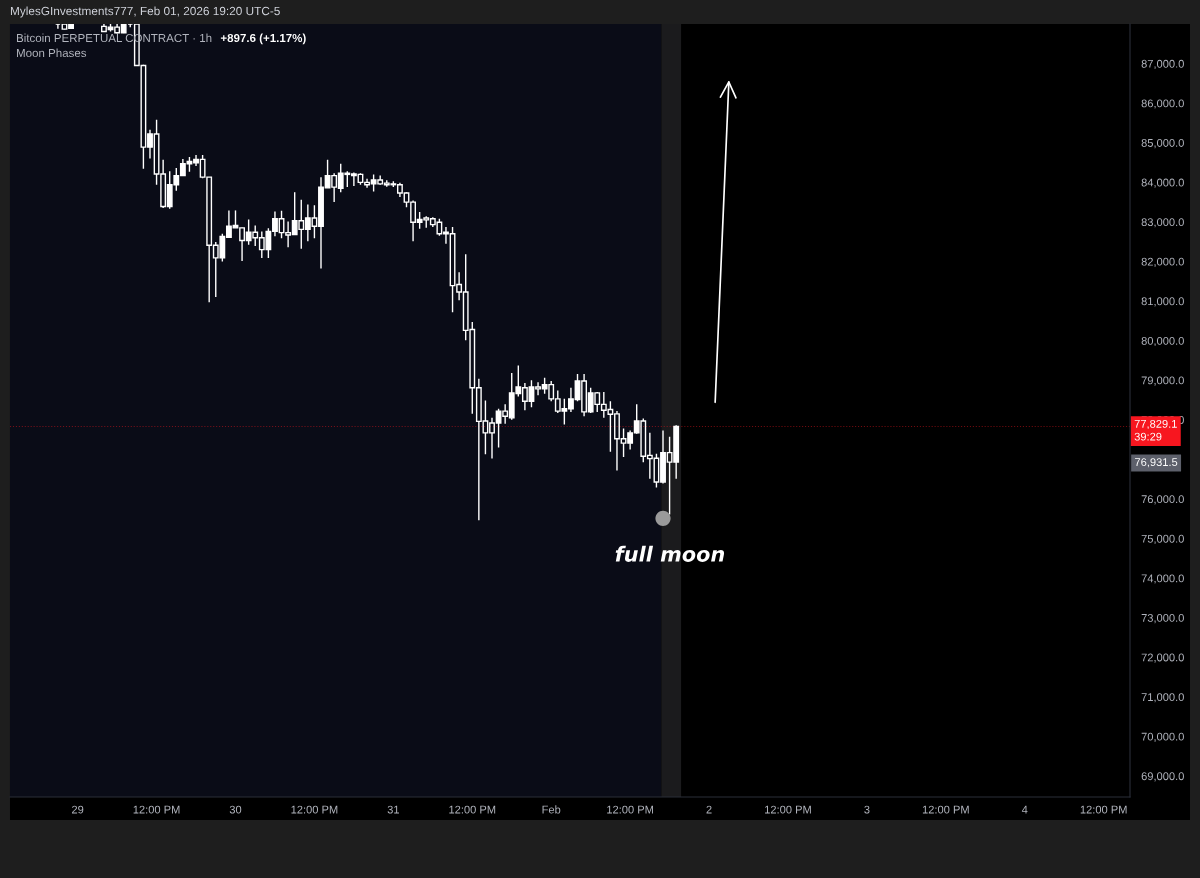 The image size is (1200, 878). I want to click on x-tick-label: 31, so click(393, 809).